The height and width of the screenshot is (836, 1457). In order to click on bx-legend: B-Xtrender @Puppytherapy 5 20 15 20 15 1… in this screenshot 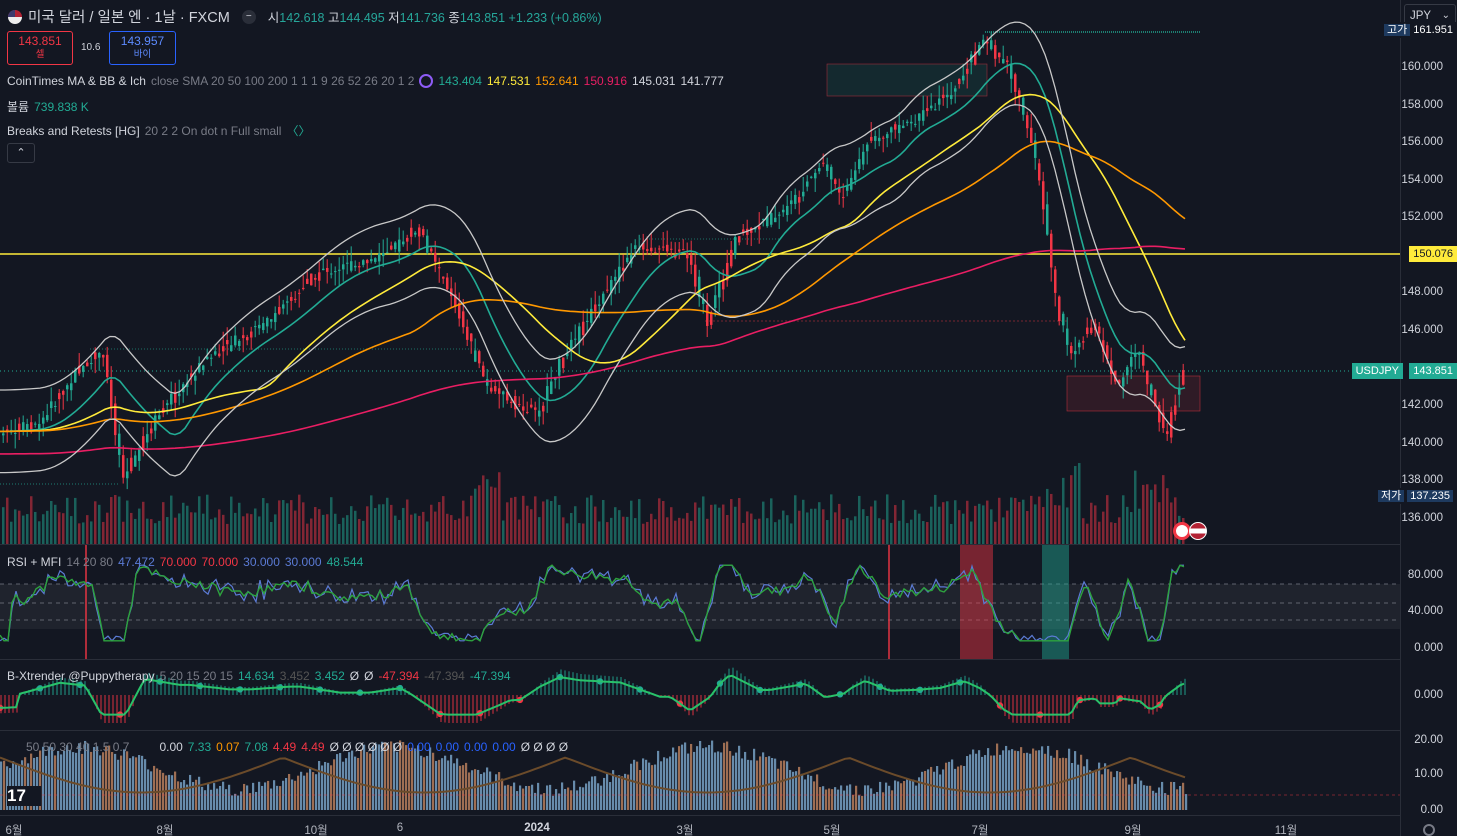, I will do `click(259, 676)`.